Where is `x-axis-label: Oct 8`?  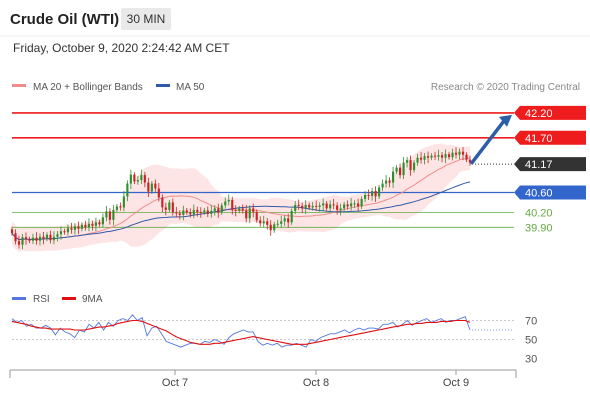 x-axis-label: Oct 8 is located at coordinates (316, 383).